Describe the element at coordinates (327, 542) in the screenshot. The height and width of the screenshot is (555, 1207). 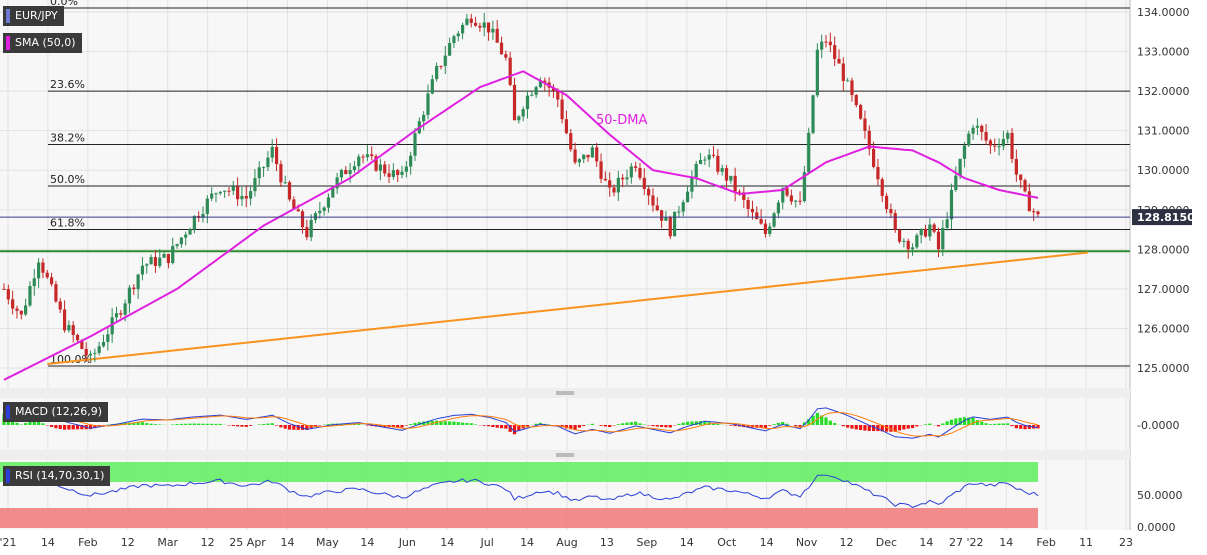
I see `date-tick: May` at that location.